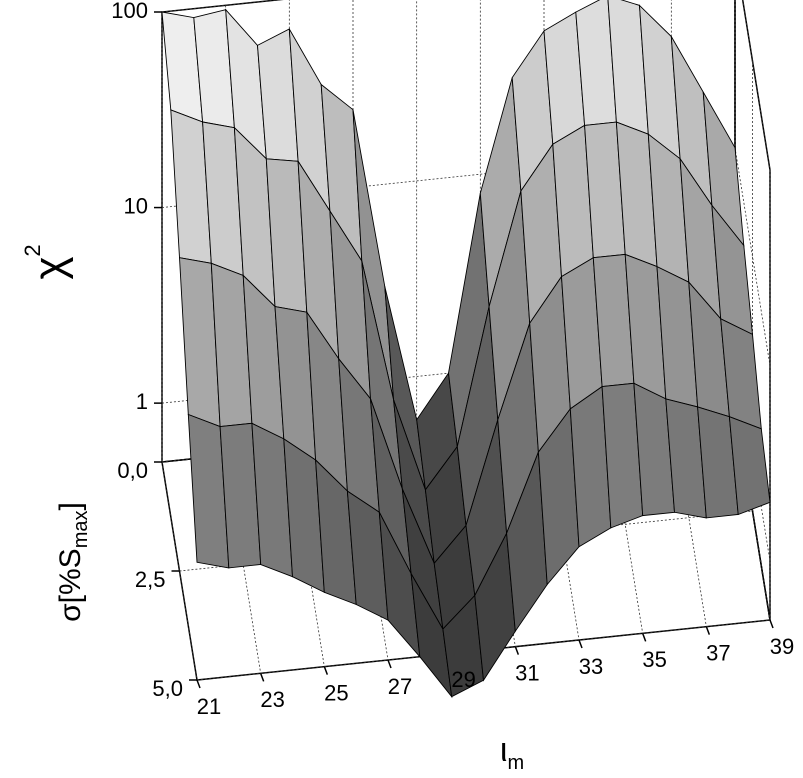 The height and width of the screenshot is (778, 803). What do you see at coordinates (515, 763) in the screenshot?
I see `x-label-sub: m` at bounding box center [515, 763].